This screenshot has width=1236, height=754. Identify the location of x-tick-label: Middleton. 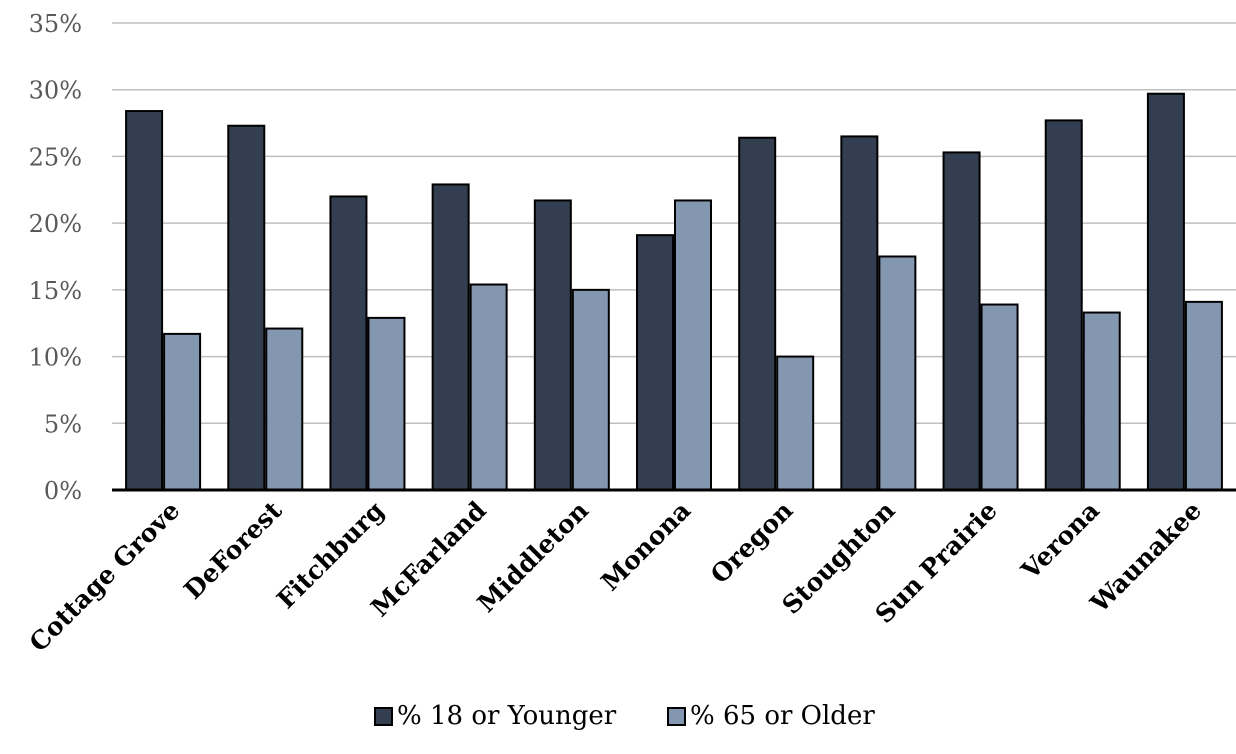
(533, 557).